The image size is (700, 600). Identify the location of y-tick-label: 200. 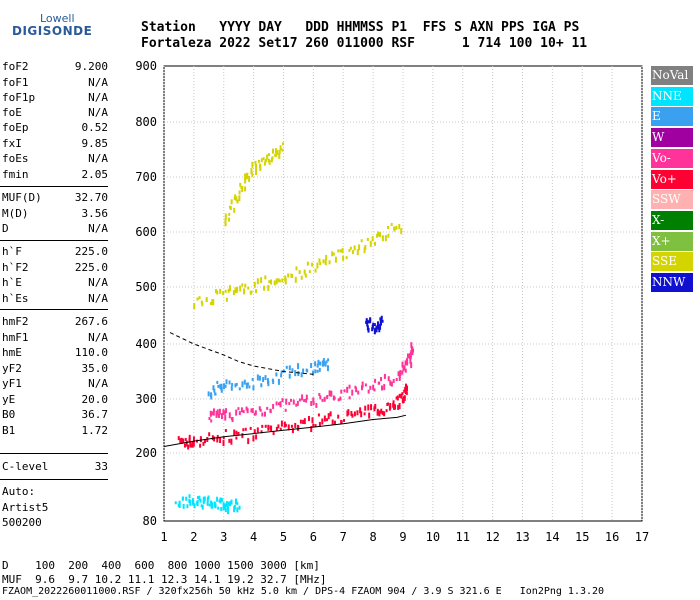
(146, 453).